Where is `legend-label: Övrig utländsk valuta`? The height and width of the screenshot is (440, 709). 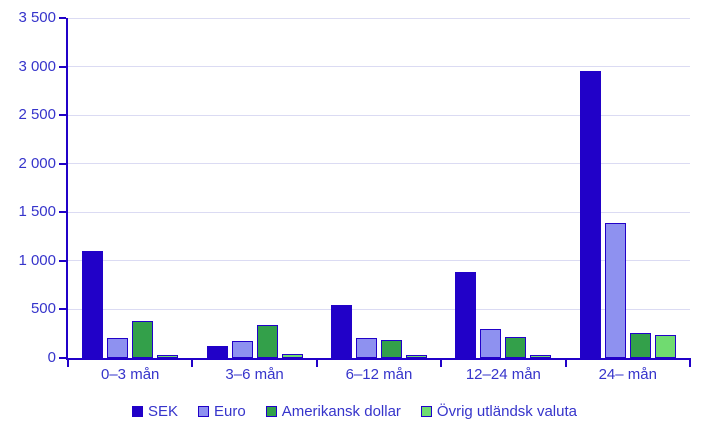 legend-label: Övrig utländsk valuta is located at coordinates (506, 411).